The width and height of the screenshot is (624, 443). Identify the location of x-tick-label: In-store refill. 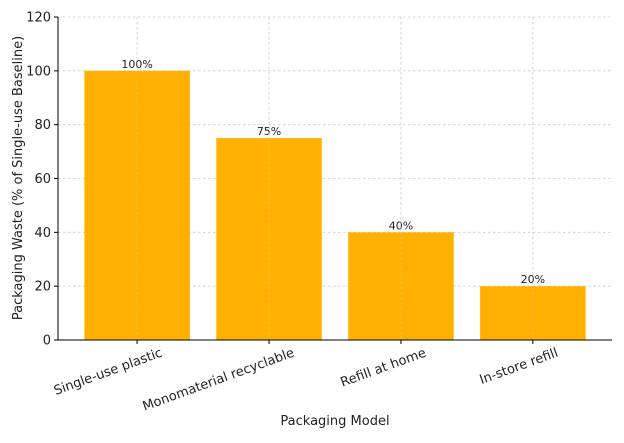
(519, 367).